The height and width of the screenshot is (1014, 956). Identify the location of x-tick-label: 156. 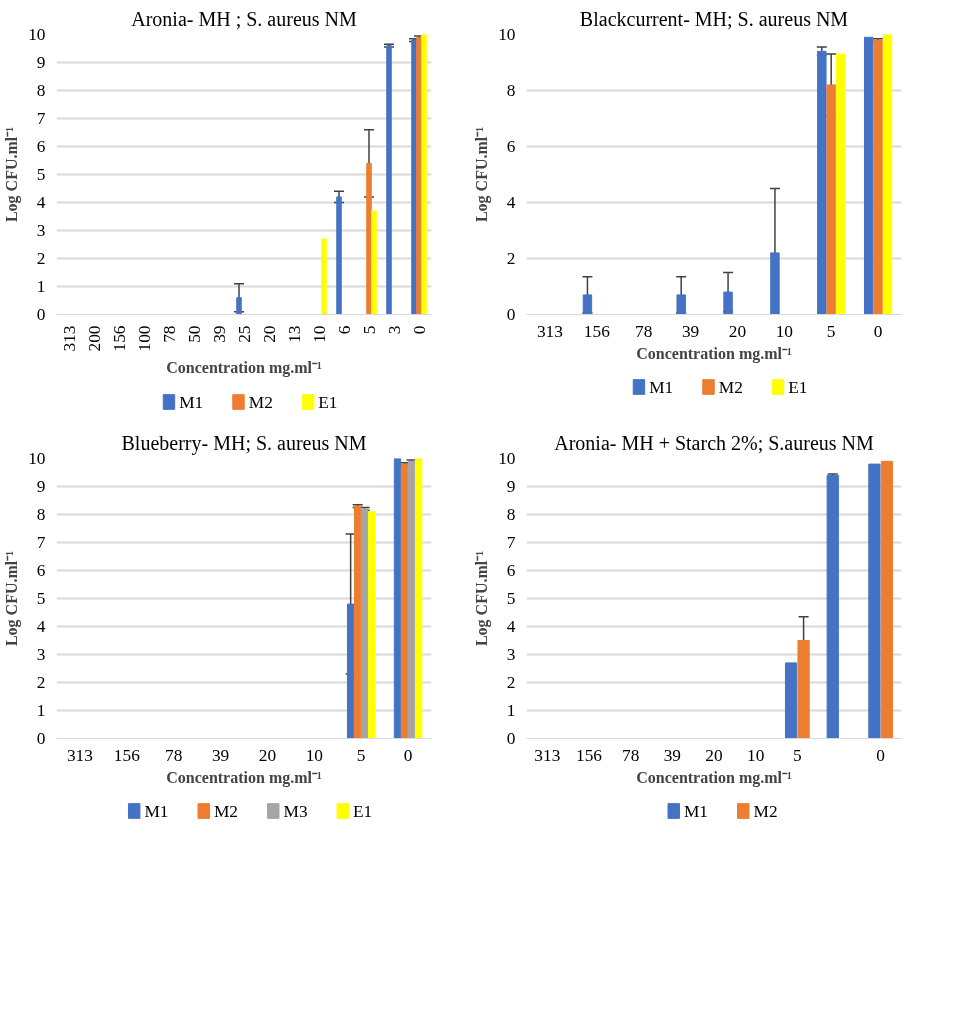
(127, 755).